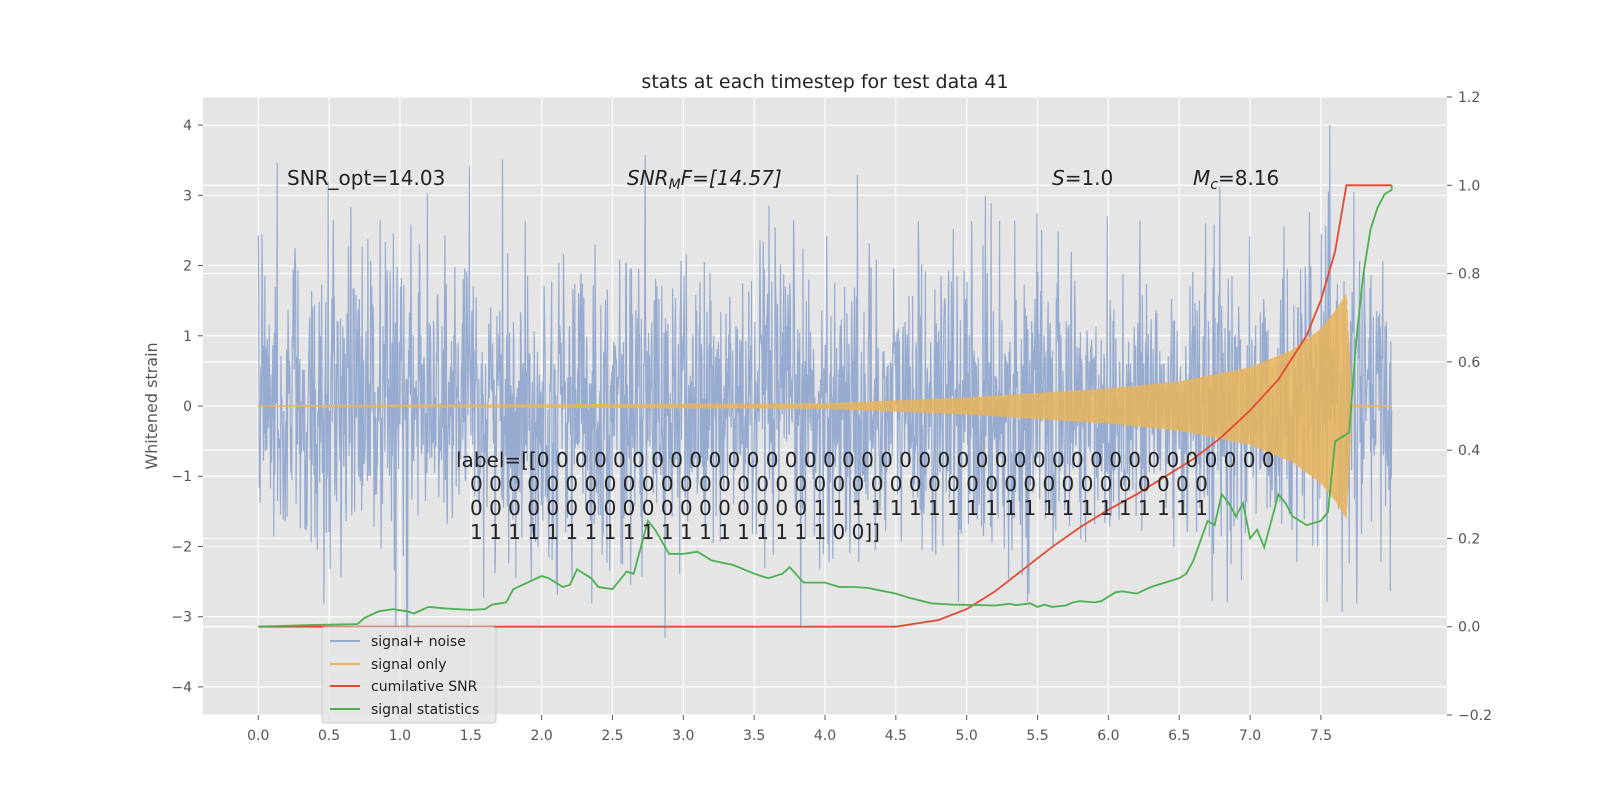 This screenshot has height=800, width=1600. Describe the element at coordinates (400, 736) in the screenshot. I see `x-tick-label: 1.0` at that location.